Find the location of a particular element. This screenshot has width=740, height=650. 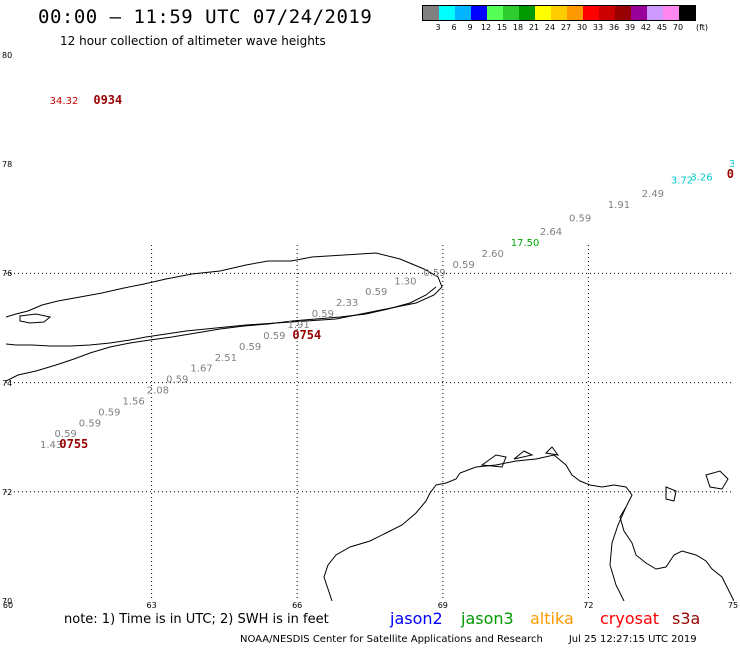

wave-height-value: 17.50 is located at coordinates (525, 243).